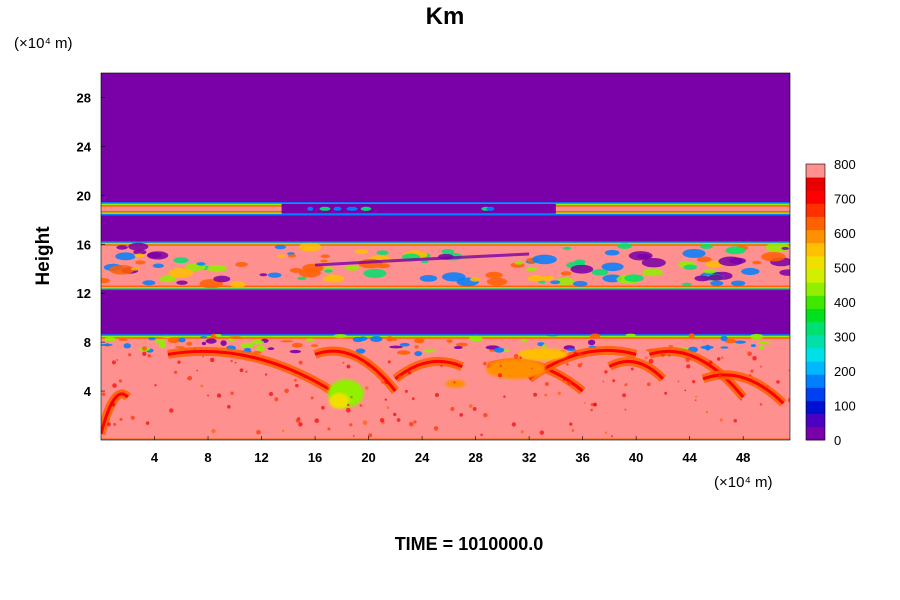 The image size is (900, 600). What do you see at coordinates (87, 342) in the screenshot?
I see `y-tick-label: 8` at bounding box center [87, 342].